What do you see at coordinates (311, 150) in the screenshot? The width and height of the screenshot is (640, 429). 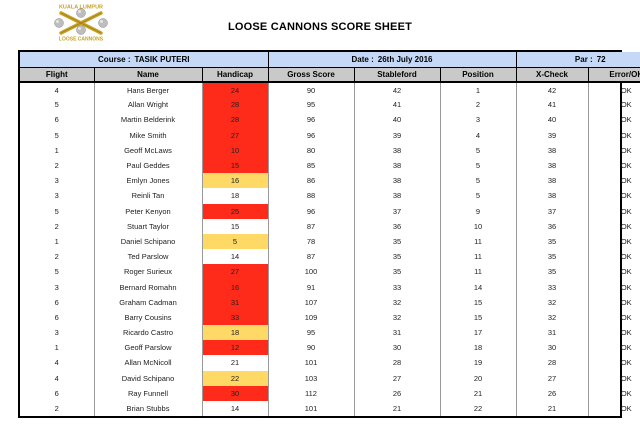 I see `cell-gross-score: 80` at bounding box center [311, 150].